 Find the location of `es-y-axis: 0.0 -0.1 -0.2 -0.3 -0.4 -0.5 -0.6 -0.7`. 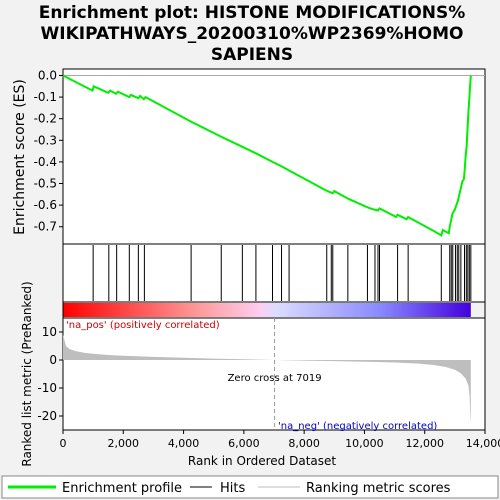

es-y-axis: 0.0 -0.1 -0.2 -0.3 -0.4 -0.5 -0.6 -0.7 is located at coordinates (48, 151).